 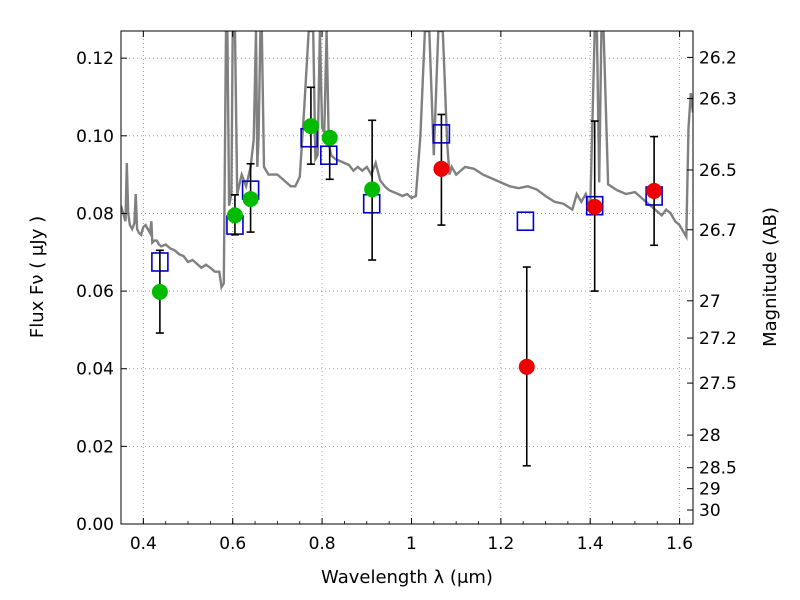 I want to click on x-tick-label: 0.6, so click(x=232, y=544).